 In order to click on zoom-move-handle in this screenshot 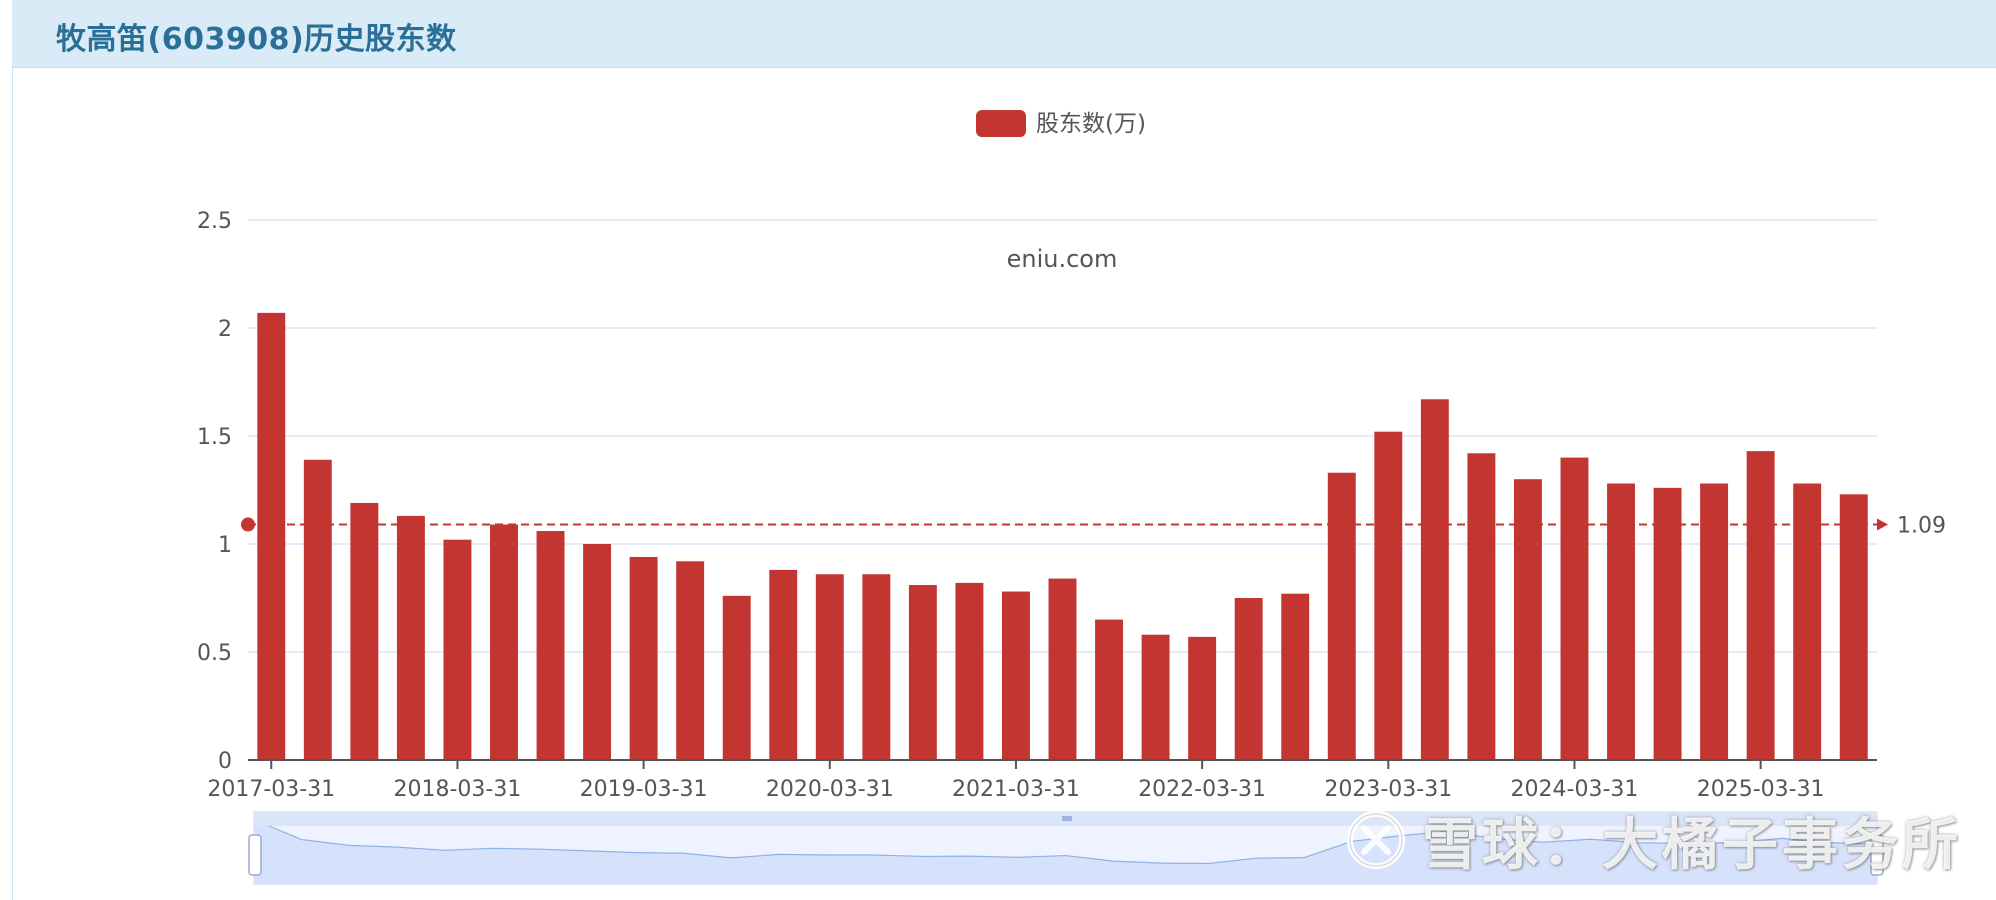, I will do `click(1067, 818)`.